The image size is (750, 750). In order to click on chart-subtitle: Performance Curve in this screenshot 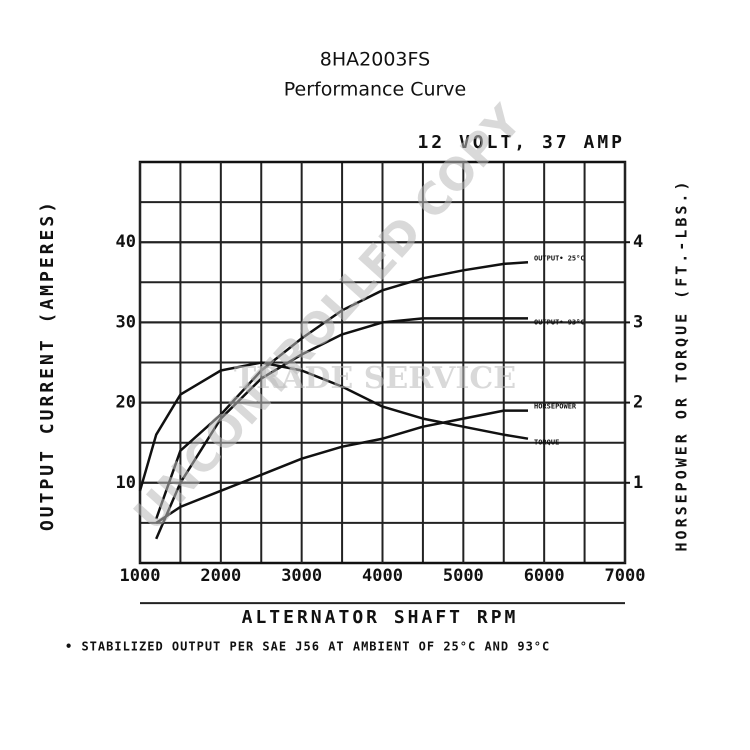, I will do `click(375, 90)`.